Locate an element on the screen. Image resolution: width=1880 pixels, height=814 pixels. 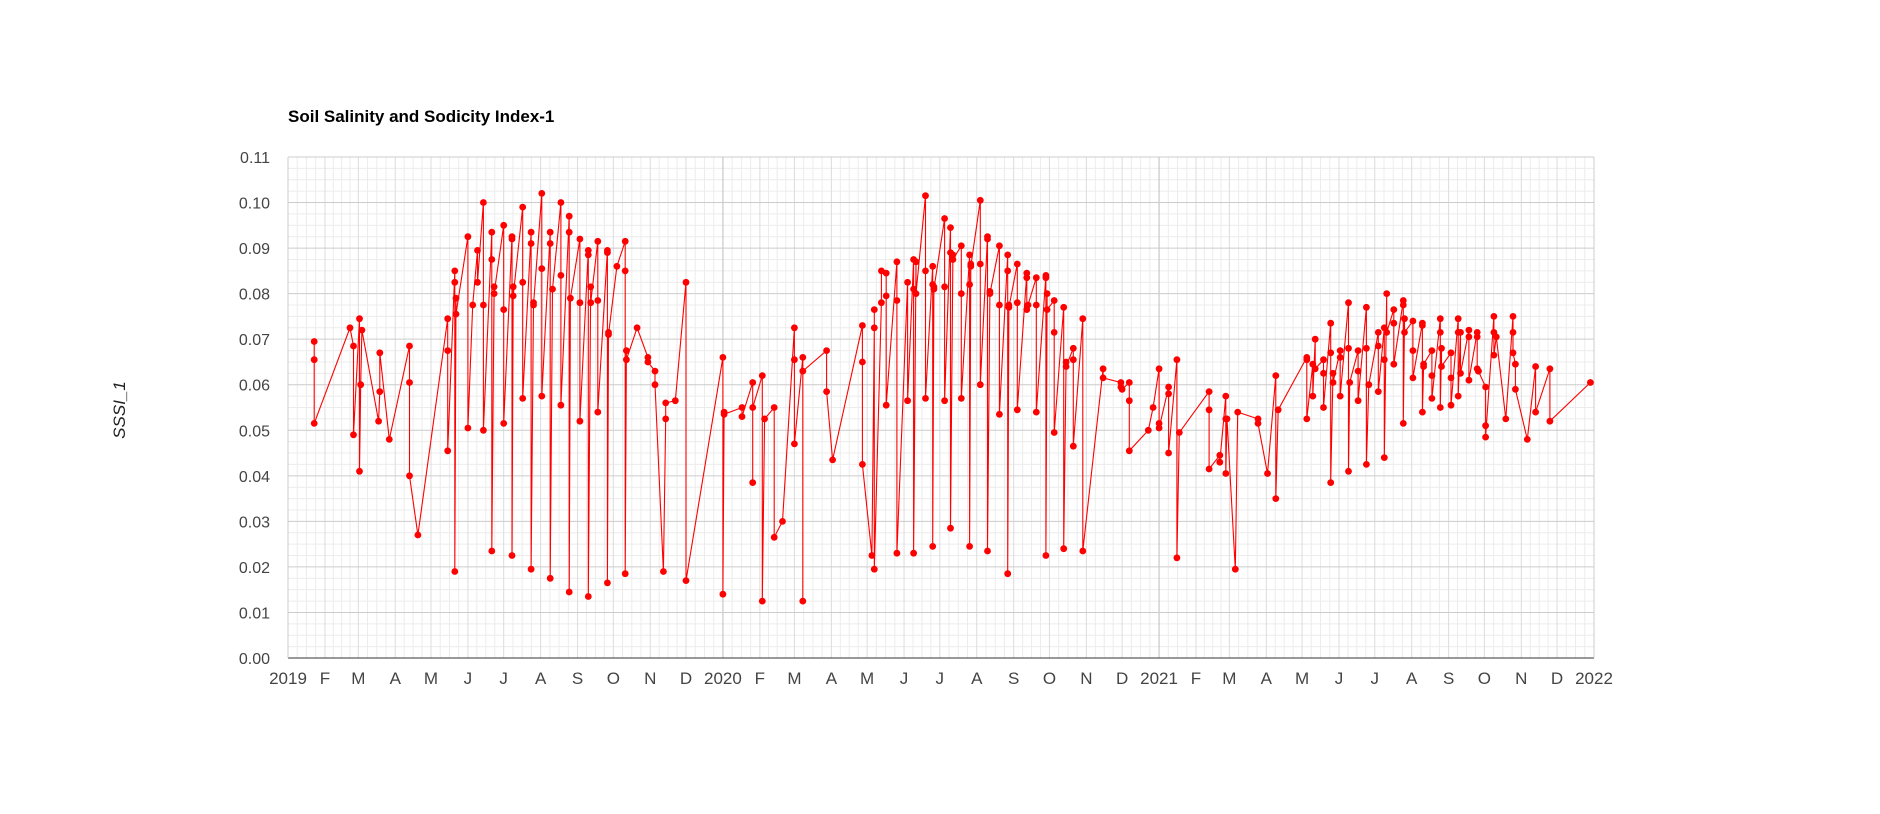
x-tick-label: D is located at coordinates (1557, 678).